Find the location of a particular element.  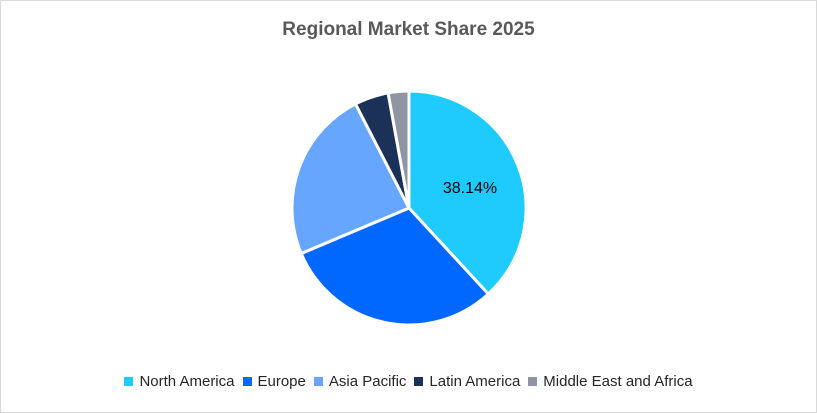

pie-slice-north-america is located at coordinates (467, 192).